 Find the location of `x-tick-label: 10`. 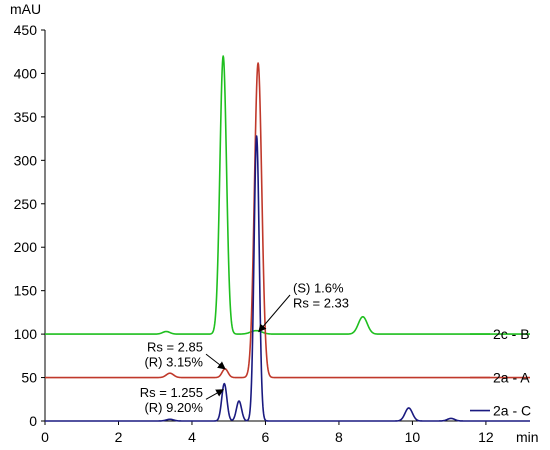

x-tick-label: 10 is located at coordinates (413, 437).